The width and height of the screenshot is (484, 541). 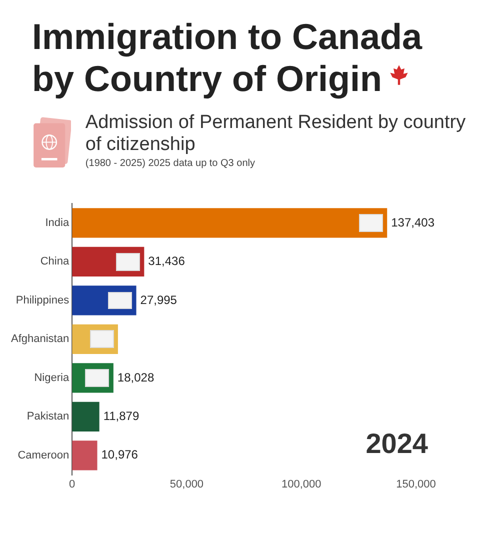 What do you see at coordinates (170, 163) in the screenshot?
I see `text: (1980 - 2025) 2025 data up to Q3 only` at bounding box center [170, 163].